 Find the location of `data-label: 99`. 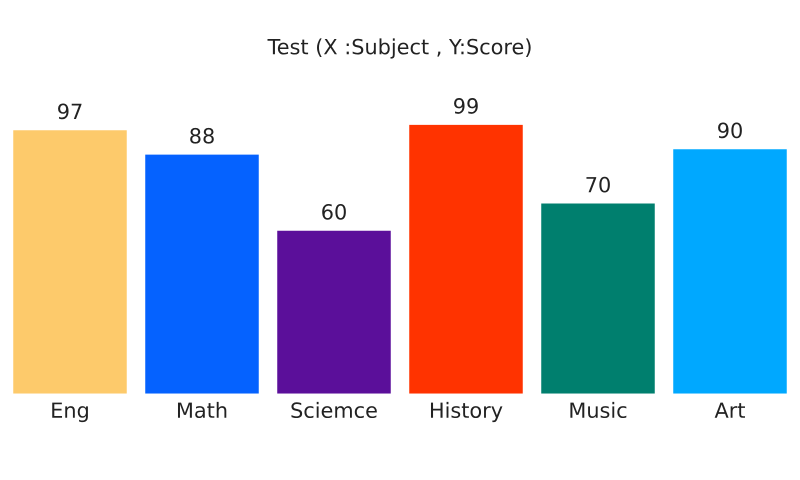

data-label: 99 is located at coordinates (466, 106).